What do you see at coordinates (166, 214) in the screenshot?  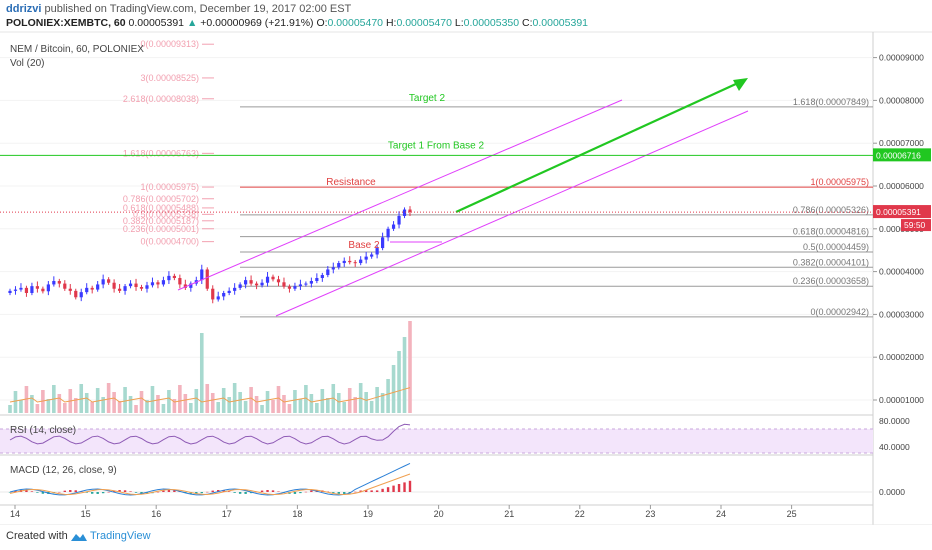 I see `fib-left-label: 0.5(0.00005338)` at bounding box center [166, 214].